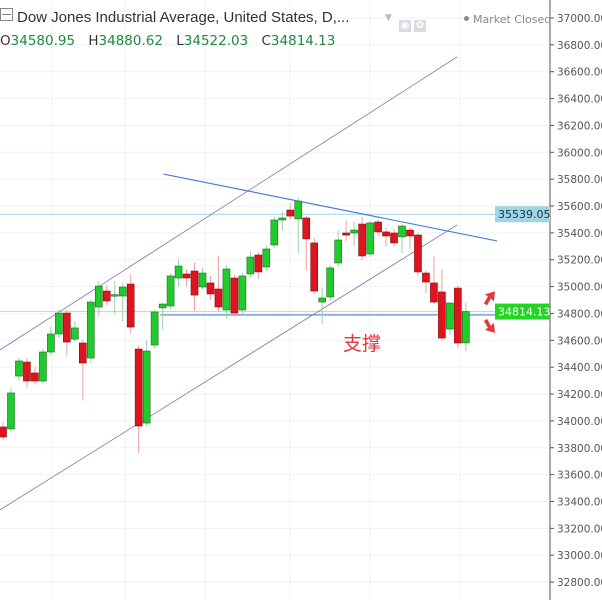 This screenshot has width=602, height=600. I want to click on price-tick-label: 33600.00, so click(579, 476).